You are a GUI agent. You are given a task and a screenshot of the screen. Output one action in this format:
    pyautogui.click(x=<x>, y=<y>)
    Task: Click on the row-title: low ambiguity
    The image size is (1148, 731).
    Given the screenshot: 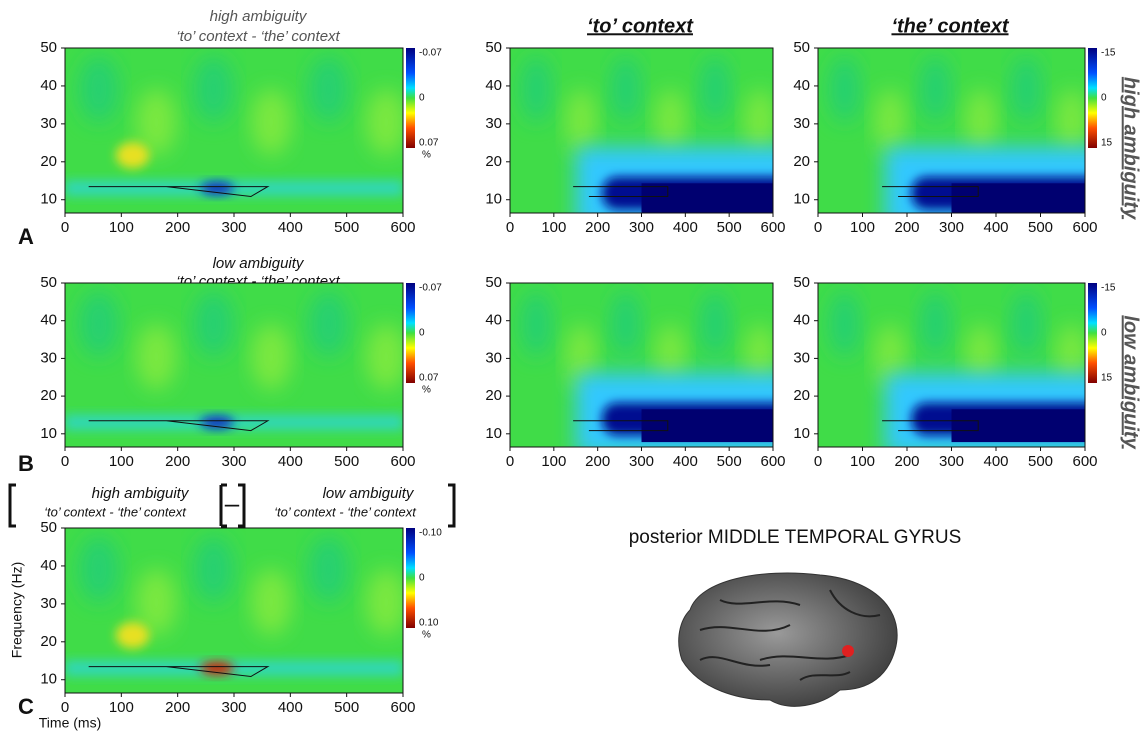 What is the action you would take?
    pyautogui.click(x=1131, y=382)
    